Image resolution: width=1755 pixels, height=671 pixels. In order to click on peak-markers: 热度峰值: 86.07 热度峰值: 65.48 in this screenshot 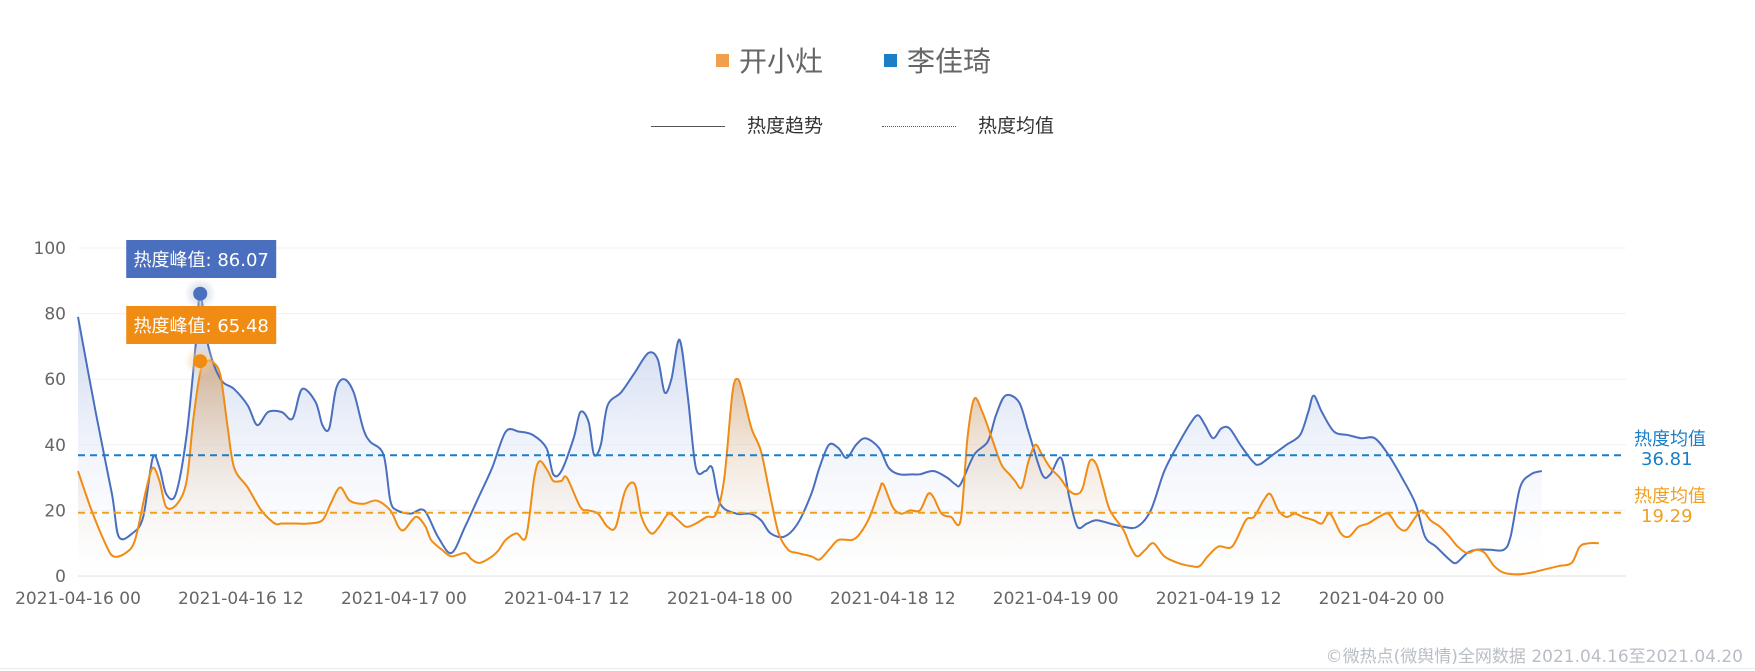, I will do `click(201, 309)`.